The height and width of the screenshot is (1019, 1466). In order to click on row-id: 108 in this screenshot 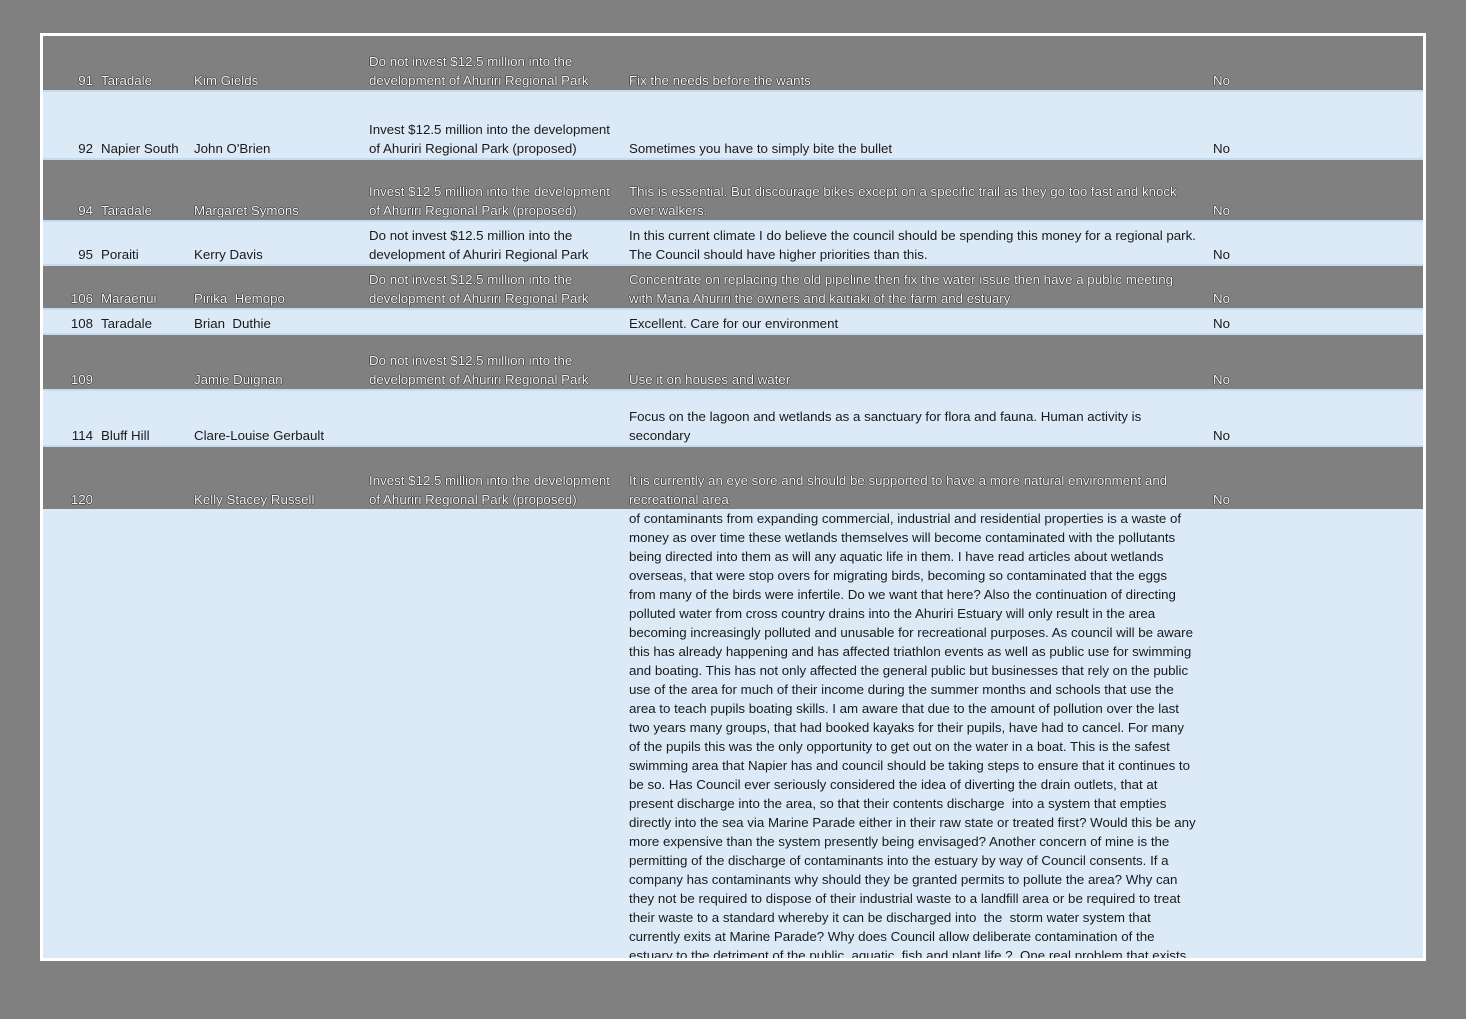, I will do `click(81, 323)`.